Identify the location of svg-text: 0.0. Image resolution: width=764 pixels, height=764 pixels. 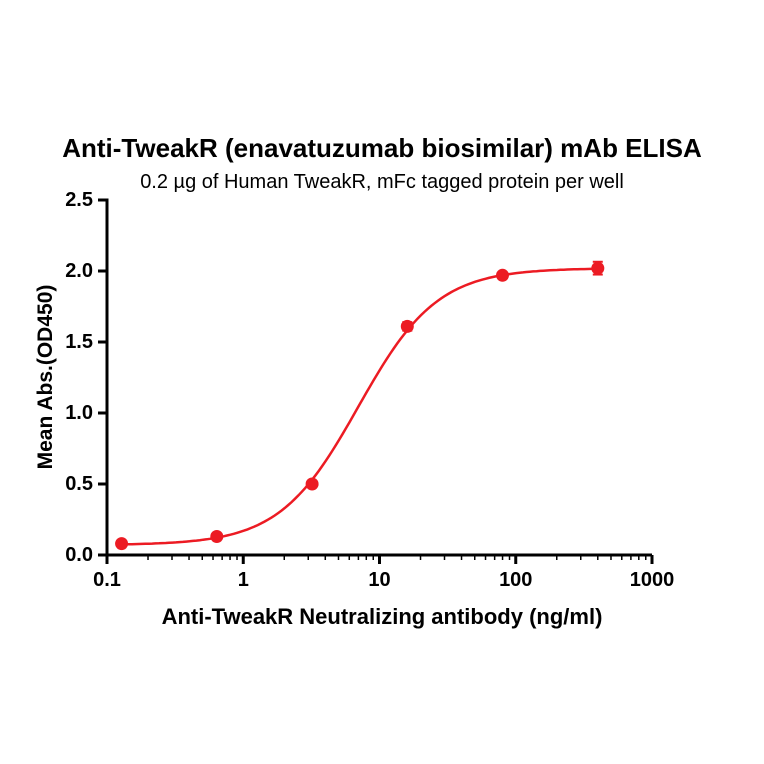
(79, 555).